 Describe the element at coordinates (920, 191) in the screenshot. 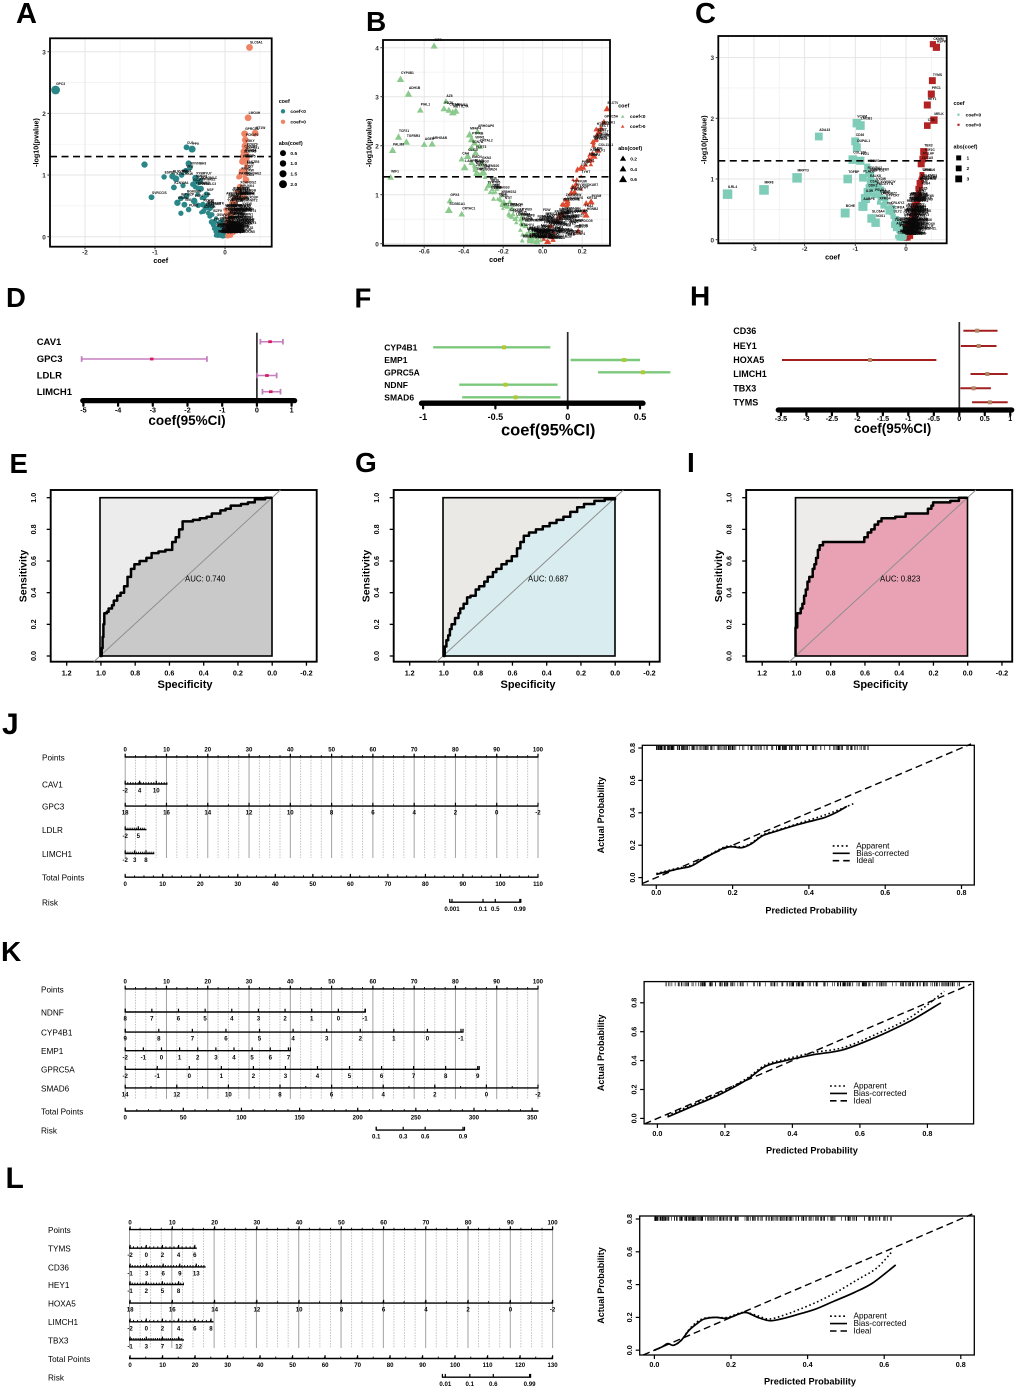

I see `svg-text: HD5` at that location.